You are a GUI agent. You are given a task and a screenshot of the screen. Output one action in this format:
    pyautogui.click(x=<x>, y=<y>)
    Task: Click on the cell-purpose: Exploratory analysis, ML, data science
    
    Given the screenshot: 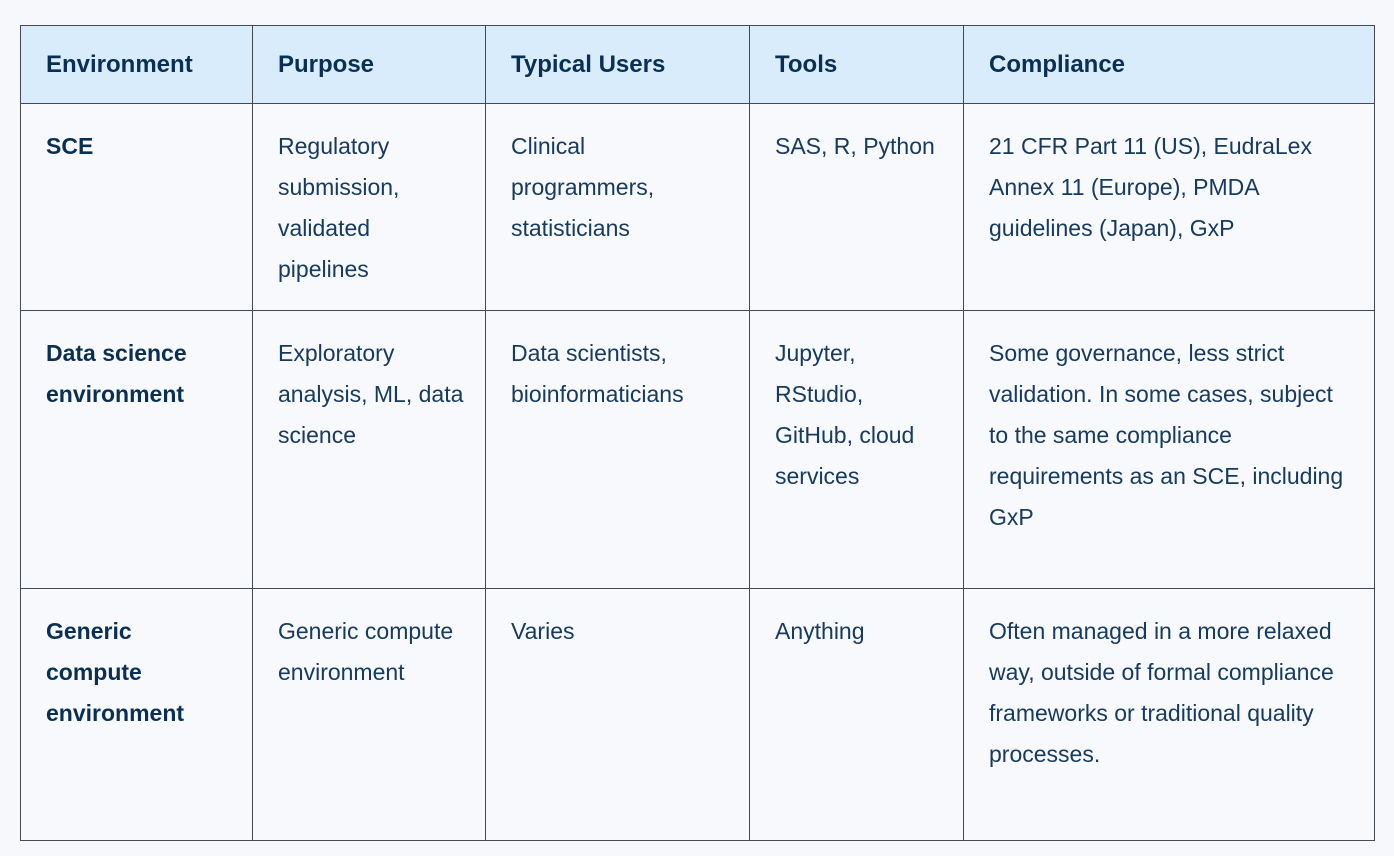 What is the action you would take?
    pyautogui.click(x=369, y=449)
    